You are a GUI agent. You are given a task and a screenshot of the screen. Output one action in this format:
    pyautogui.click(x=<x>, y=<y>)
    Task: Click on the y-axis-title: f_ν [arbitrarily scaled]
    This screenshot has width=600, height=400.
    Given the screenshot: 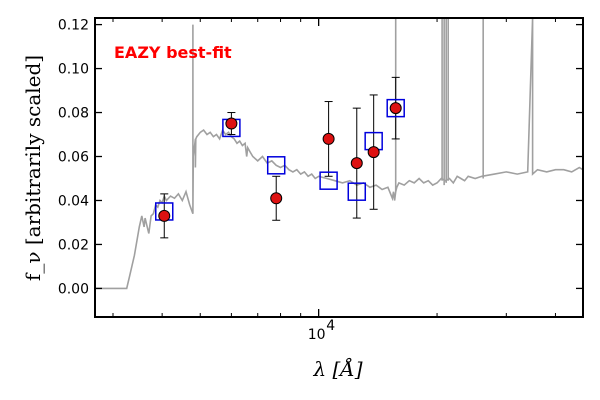 What is the action you would take?
    pyautogui.click(x=33, y=168)
    